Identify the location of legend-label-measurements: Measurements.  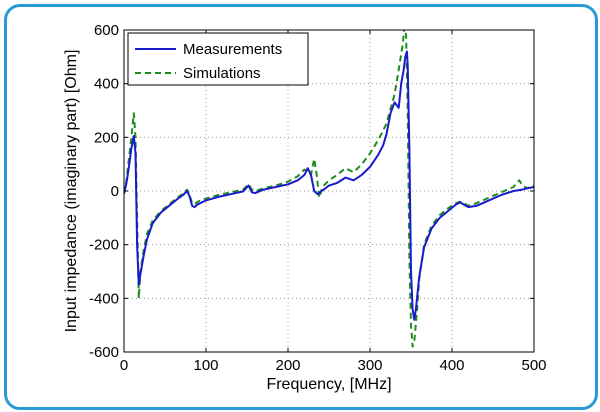
(232, 49).